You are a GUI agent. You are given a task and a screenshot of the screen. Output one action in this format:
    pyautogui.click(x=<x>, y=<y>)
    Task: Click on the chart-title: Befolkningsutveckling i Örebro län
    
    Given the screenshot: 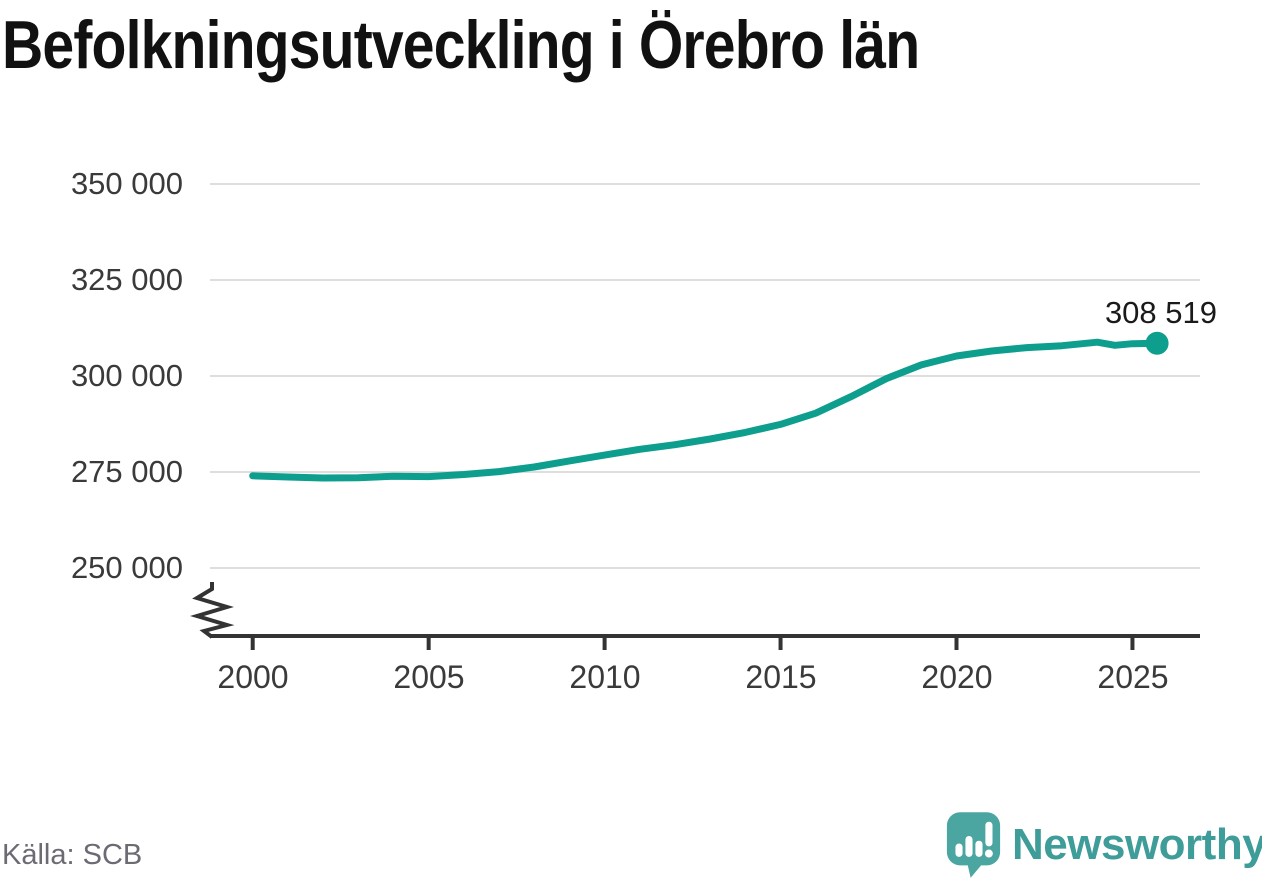 What is the action you would take?
    pyautogui.click(x=461, y=45)
    